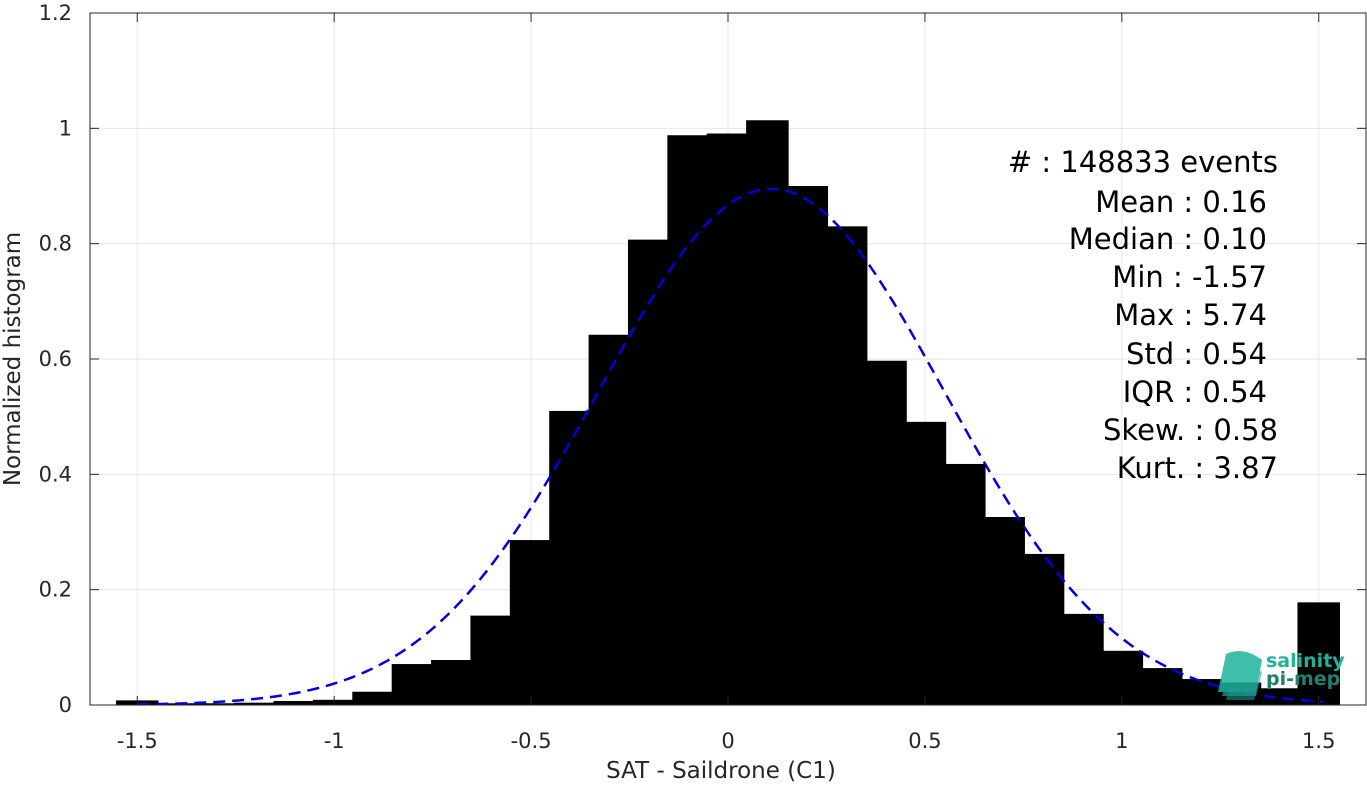  Describe the element at coordinates (531, 741) in the screenshot. I see `x-tick-label: -0.5` at that location.